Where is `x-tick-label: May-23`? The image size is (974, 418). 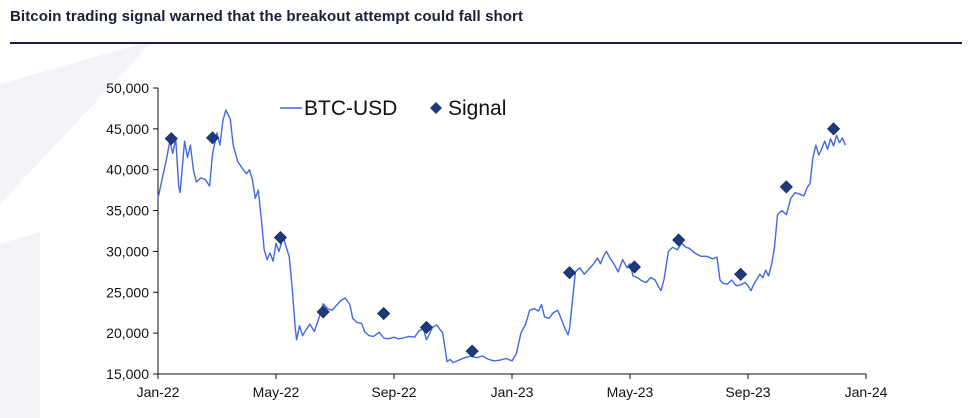 x-tick-label: May-23 is located at coordinates (630, 392).